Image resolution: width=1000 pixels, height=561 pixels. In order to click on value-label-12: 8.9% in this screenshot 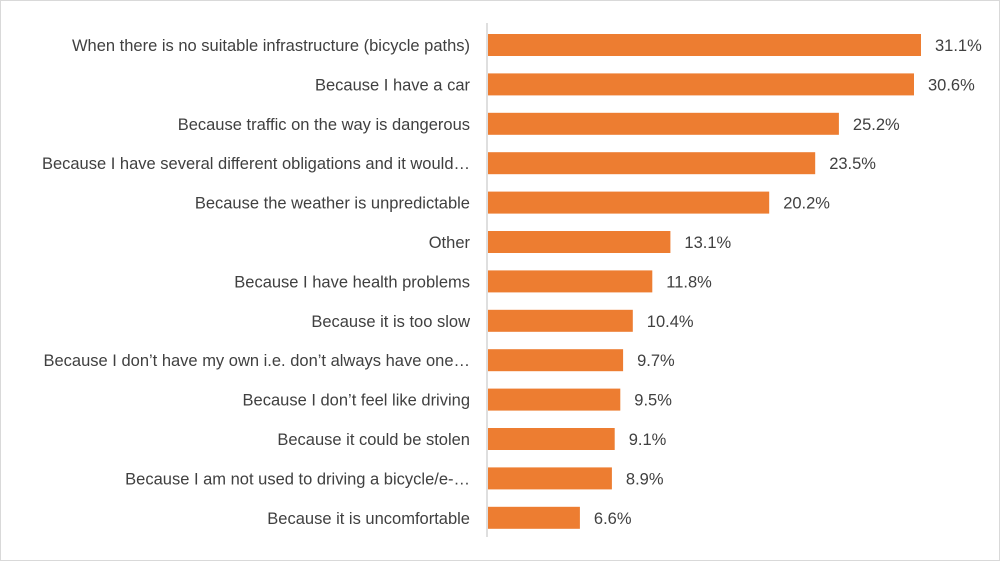, I will do `click(645, 479)`.